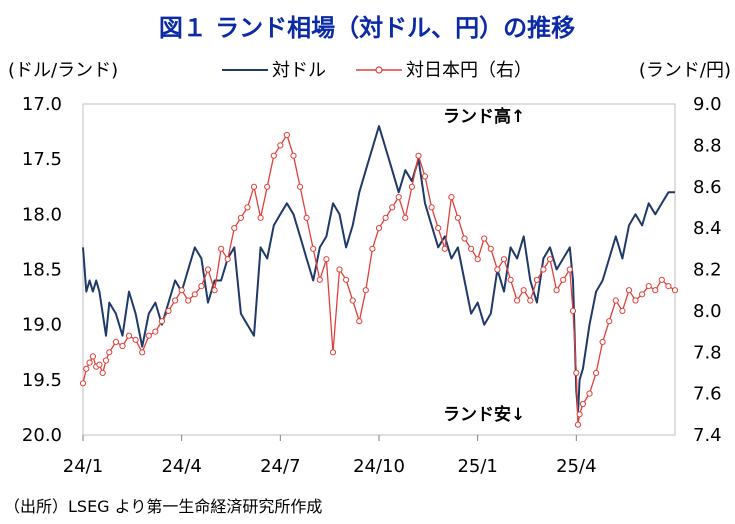  I want to click on x-tick-label: 24/1, so click(83, 466).